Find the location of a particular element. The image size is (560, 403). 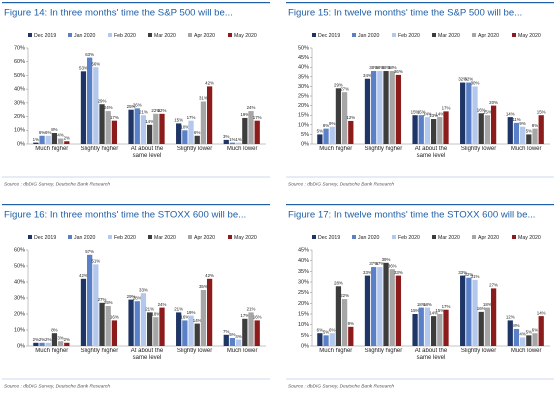

x-tick-label: At about the same level is located at coordinates (431, 354).